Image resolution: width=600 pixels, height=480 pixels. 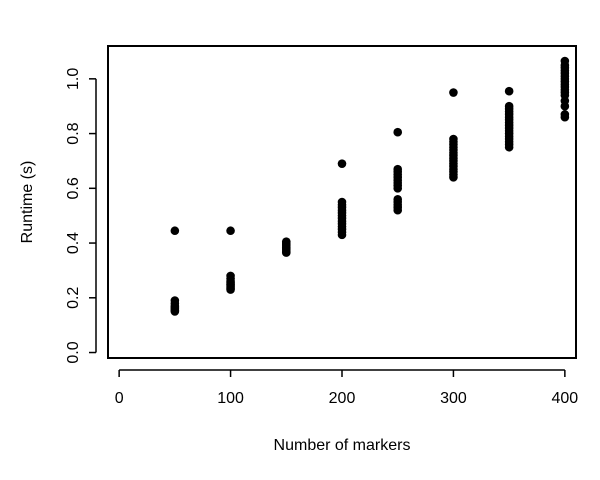 I want to click on y-tick-label: 1.0, so click(x=73, y=79).